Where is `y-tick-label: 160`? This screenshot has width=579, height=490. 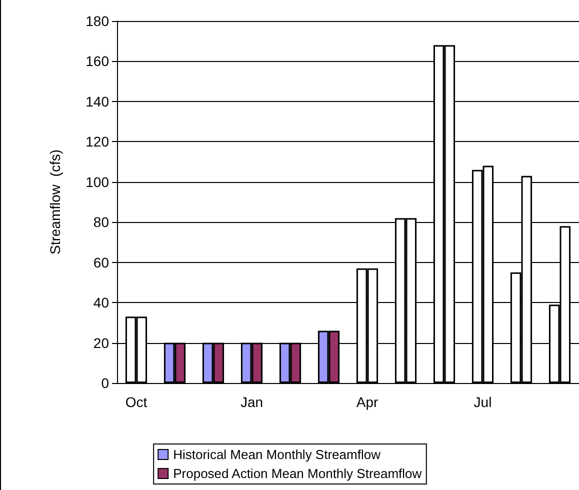
y-tick-label: 160 is located at coordinates (98, 61).